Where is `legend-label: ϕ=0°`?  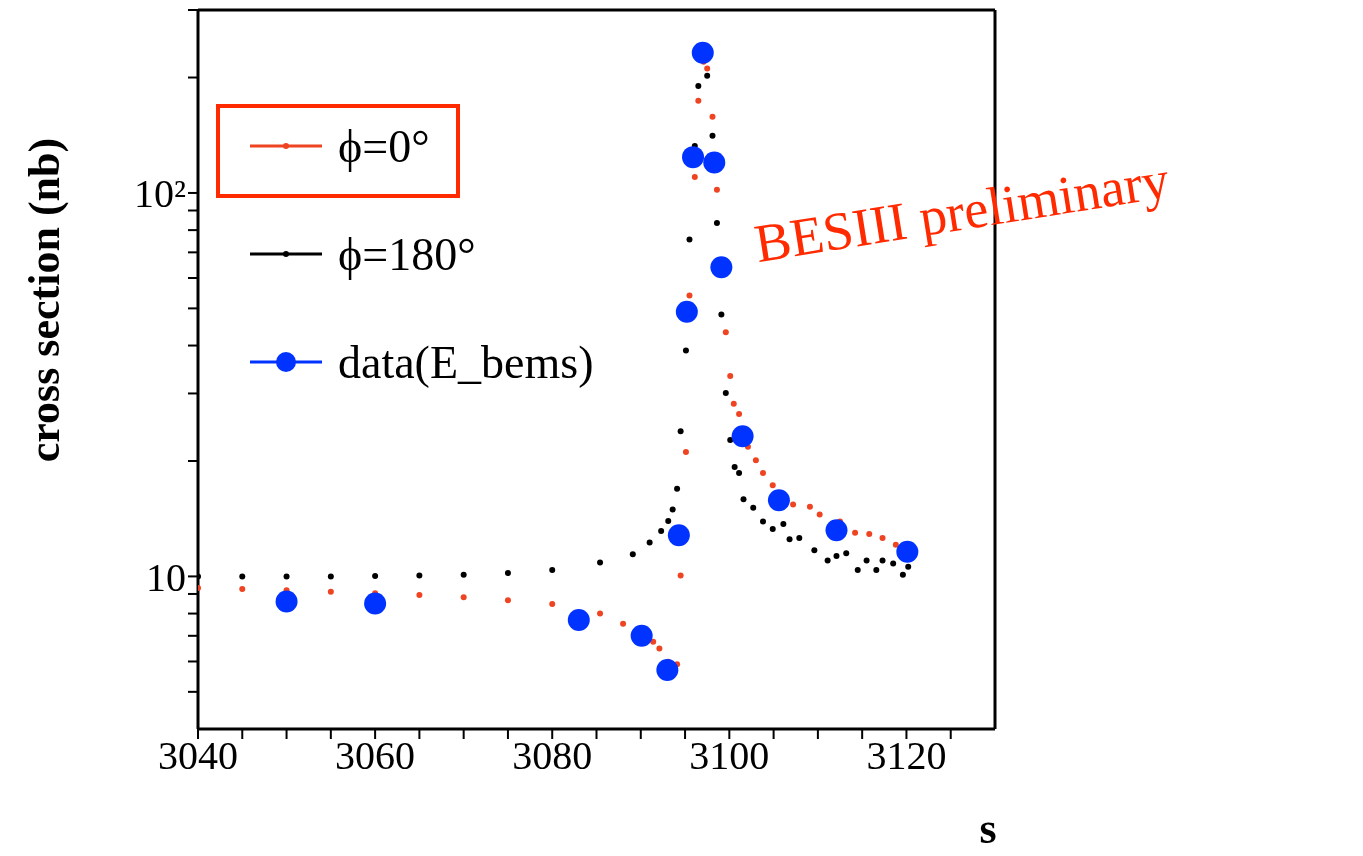
legend-label: ϕ=0° is located at coordinates (384, 146).